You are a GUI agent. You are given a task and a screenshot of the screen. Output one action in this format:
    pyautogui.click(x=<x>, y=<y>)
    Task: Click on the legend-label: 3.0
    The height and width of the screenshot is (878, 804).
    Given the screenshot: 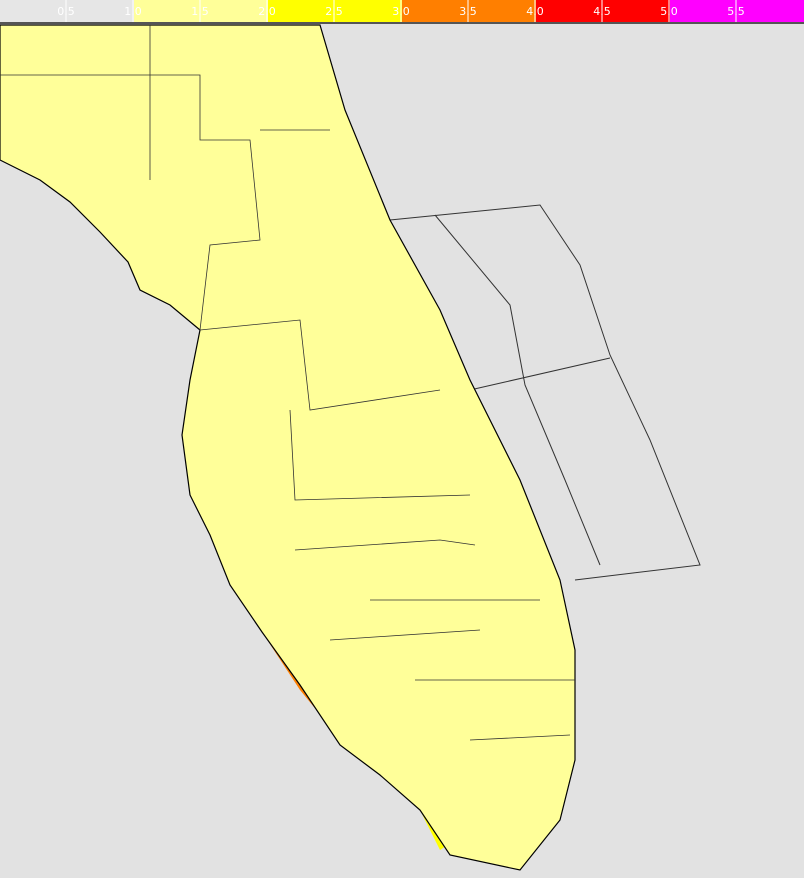 What is the action you would take?
    pyautogui.click(x=401, y=11)
    